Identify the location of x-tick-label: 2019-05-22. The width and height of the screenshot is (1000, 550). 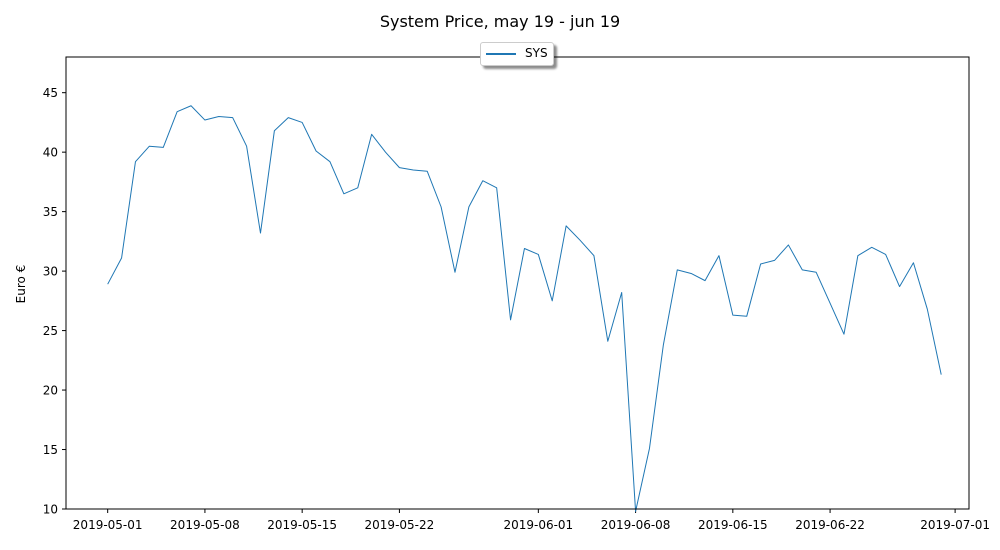
(400, 525).